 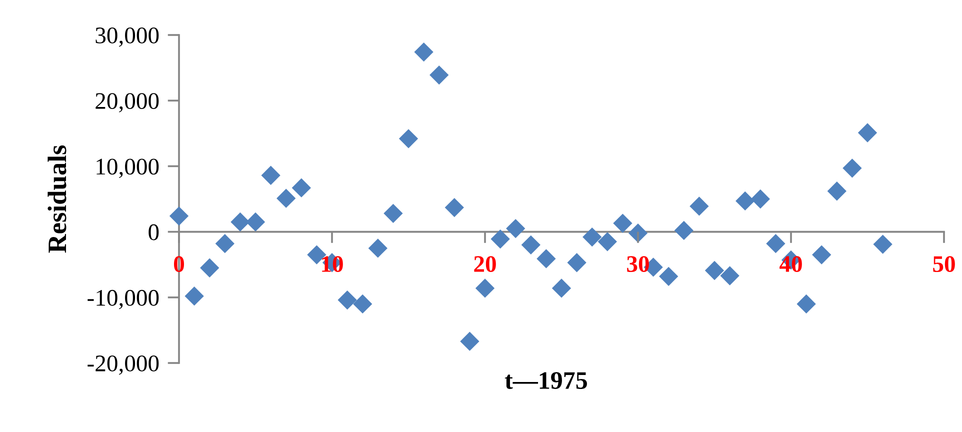 What do you see at coordinates (545, 380) in the screenshot?
I see `x-axis-title: t—1975` at bounding box center [545, 380].